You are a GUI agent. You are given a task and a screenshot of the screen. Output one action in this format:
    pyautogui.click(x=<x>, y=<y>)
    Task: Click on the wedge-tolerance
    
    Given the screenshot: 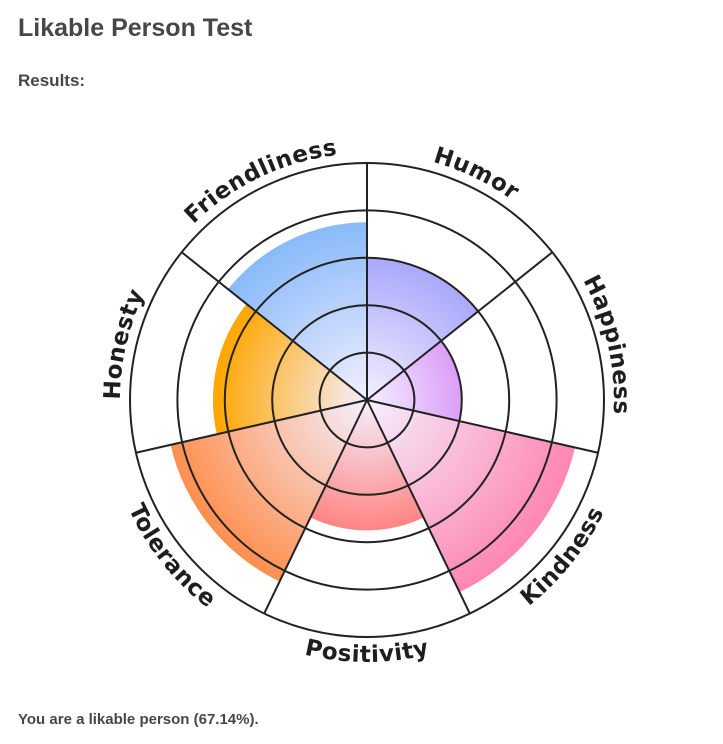 What is the action you would take?
    pyautogui.click(x=268, y=491)
    